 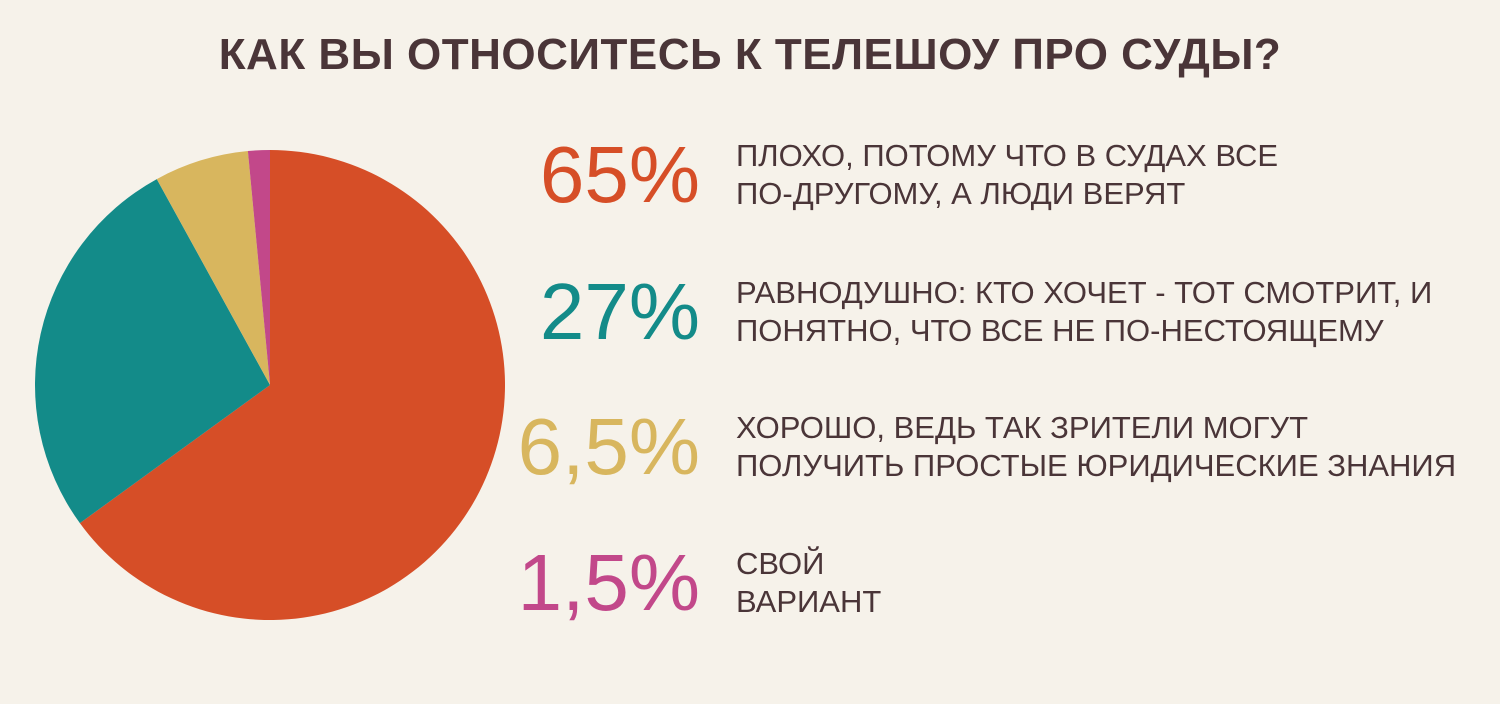 I want to click on legend-percent-2: 27%, so click(x=619, y=311).